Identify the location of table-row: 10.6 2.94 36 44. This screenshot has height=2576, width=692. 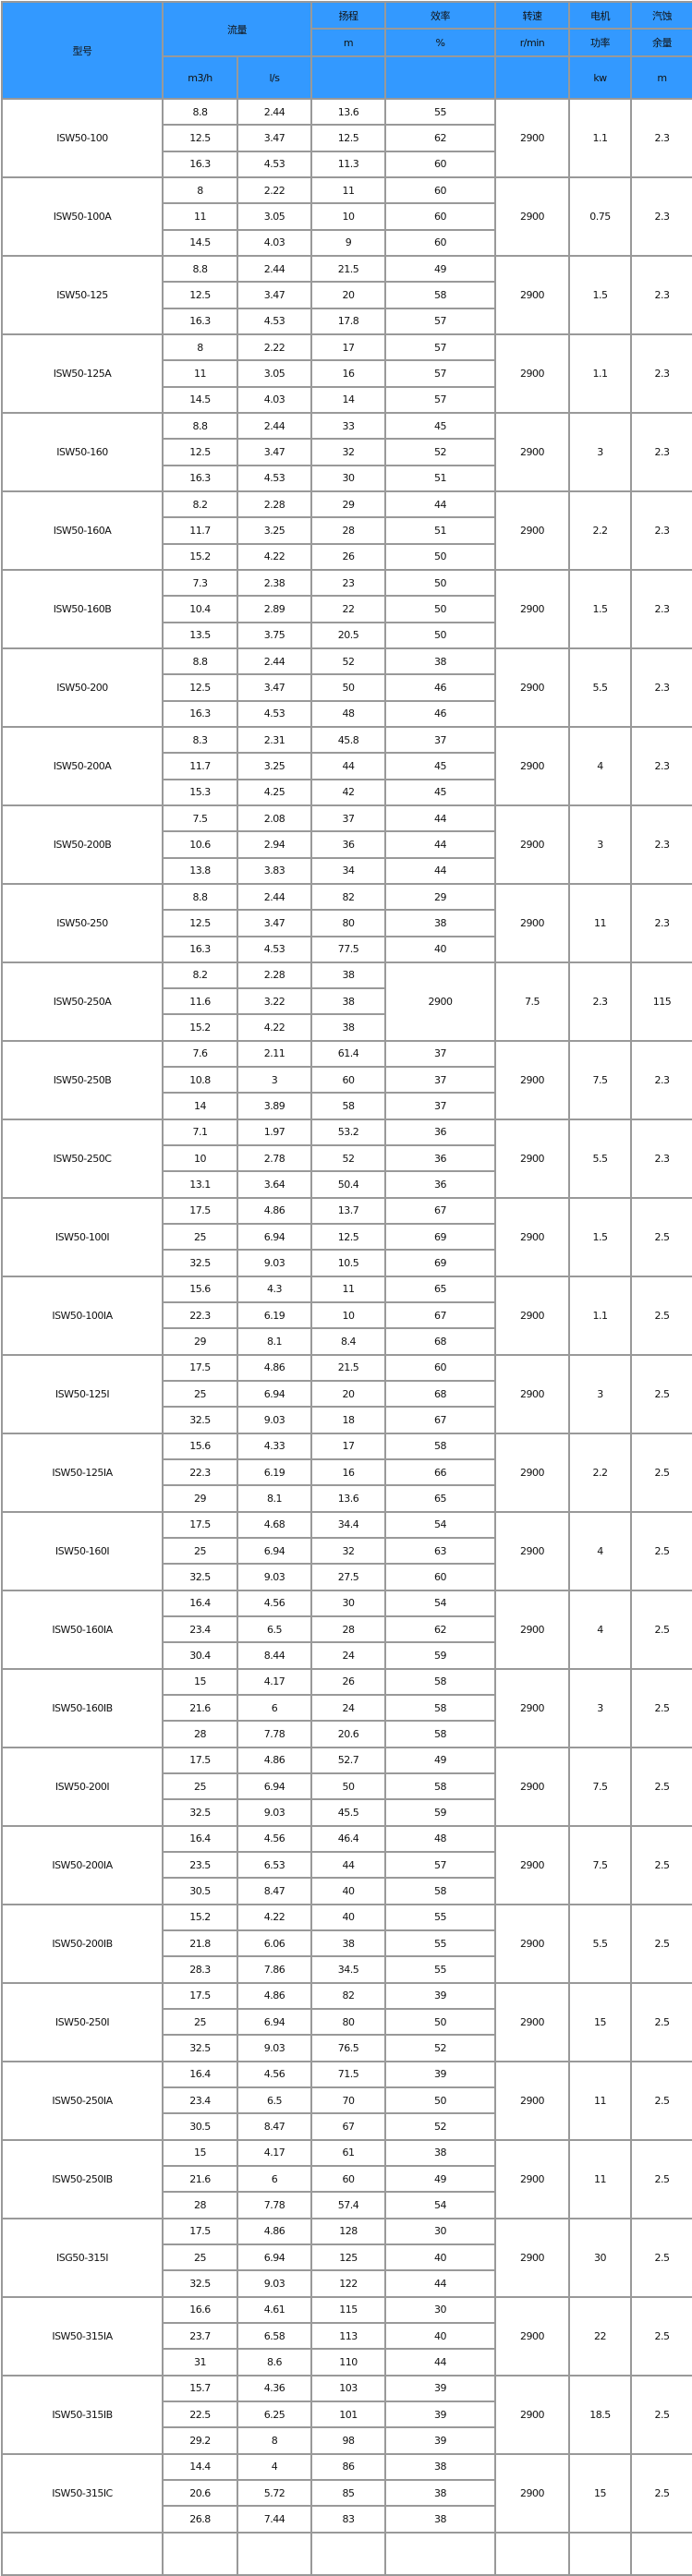
(347, 844).